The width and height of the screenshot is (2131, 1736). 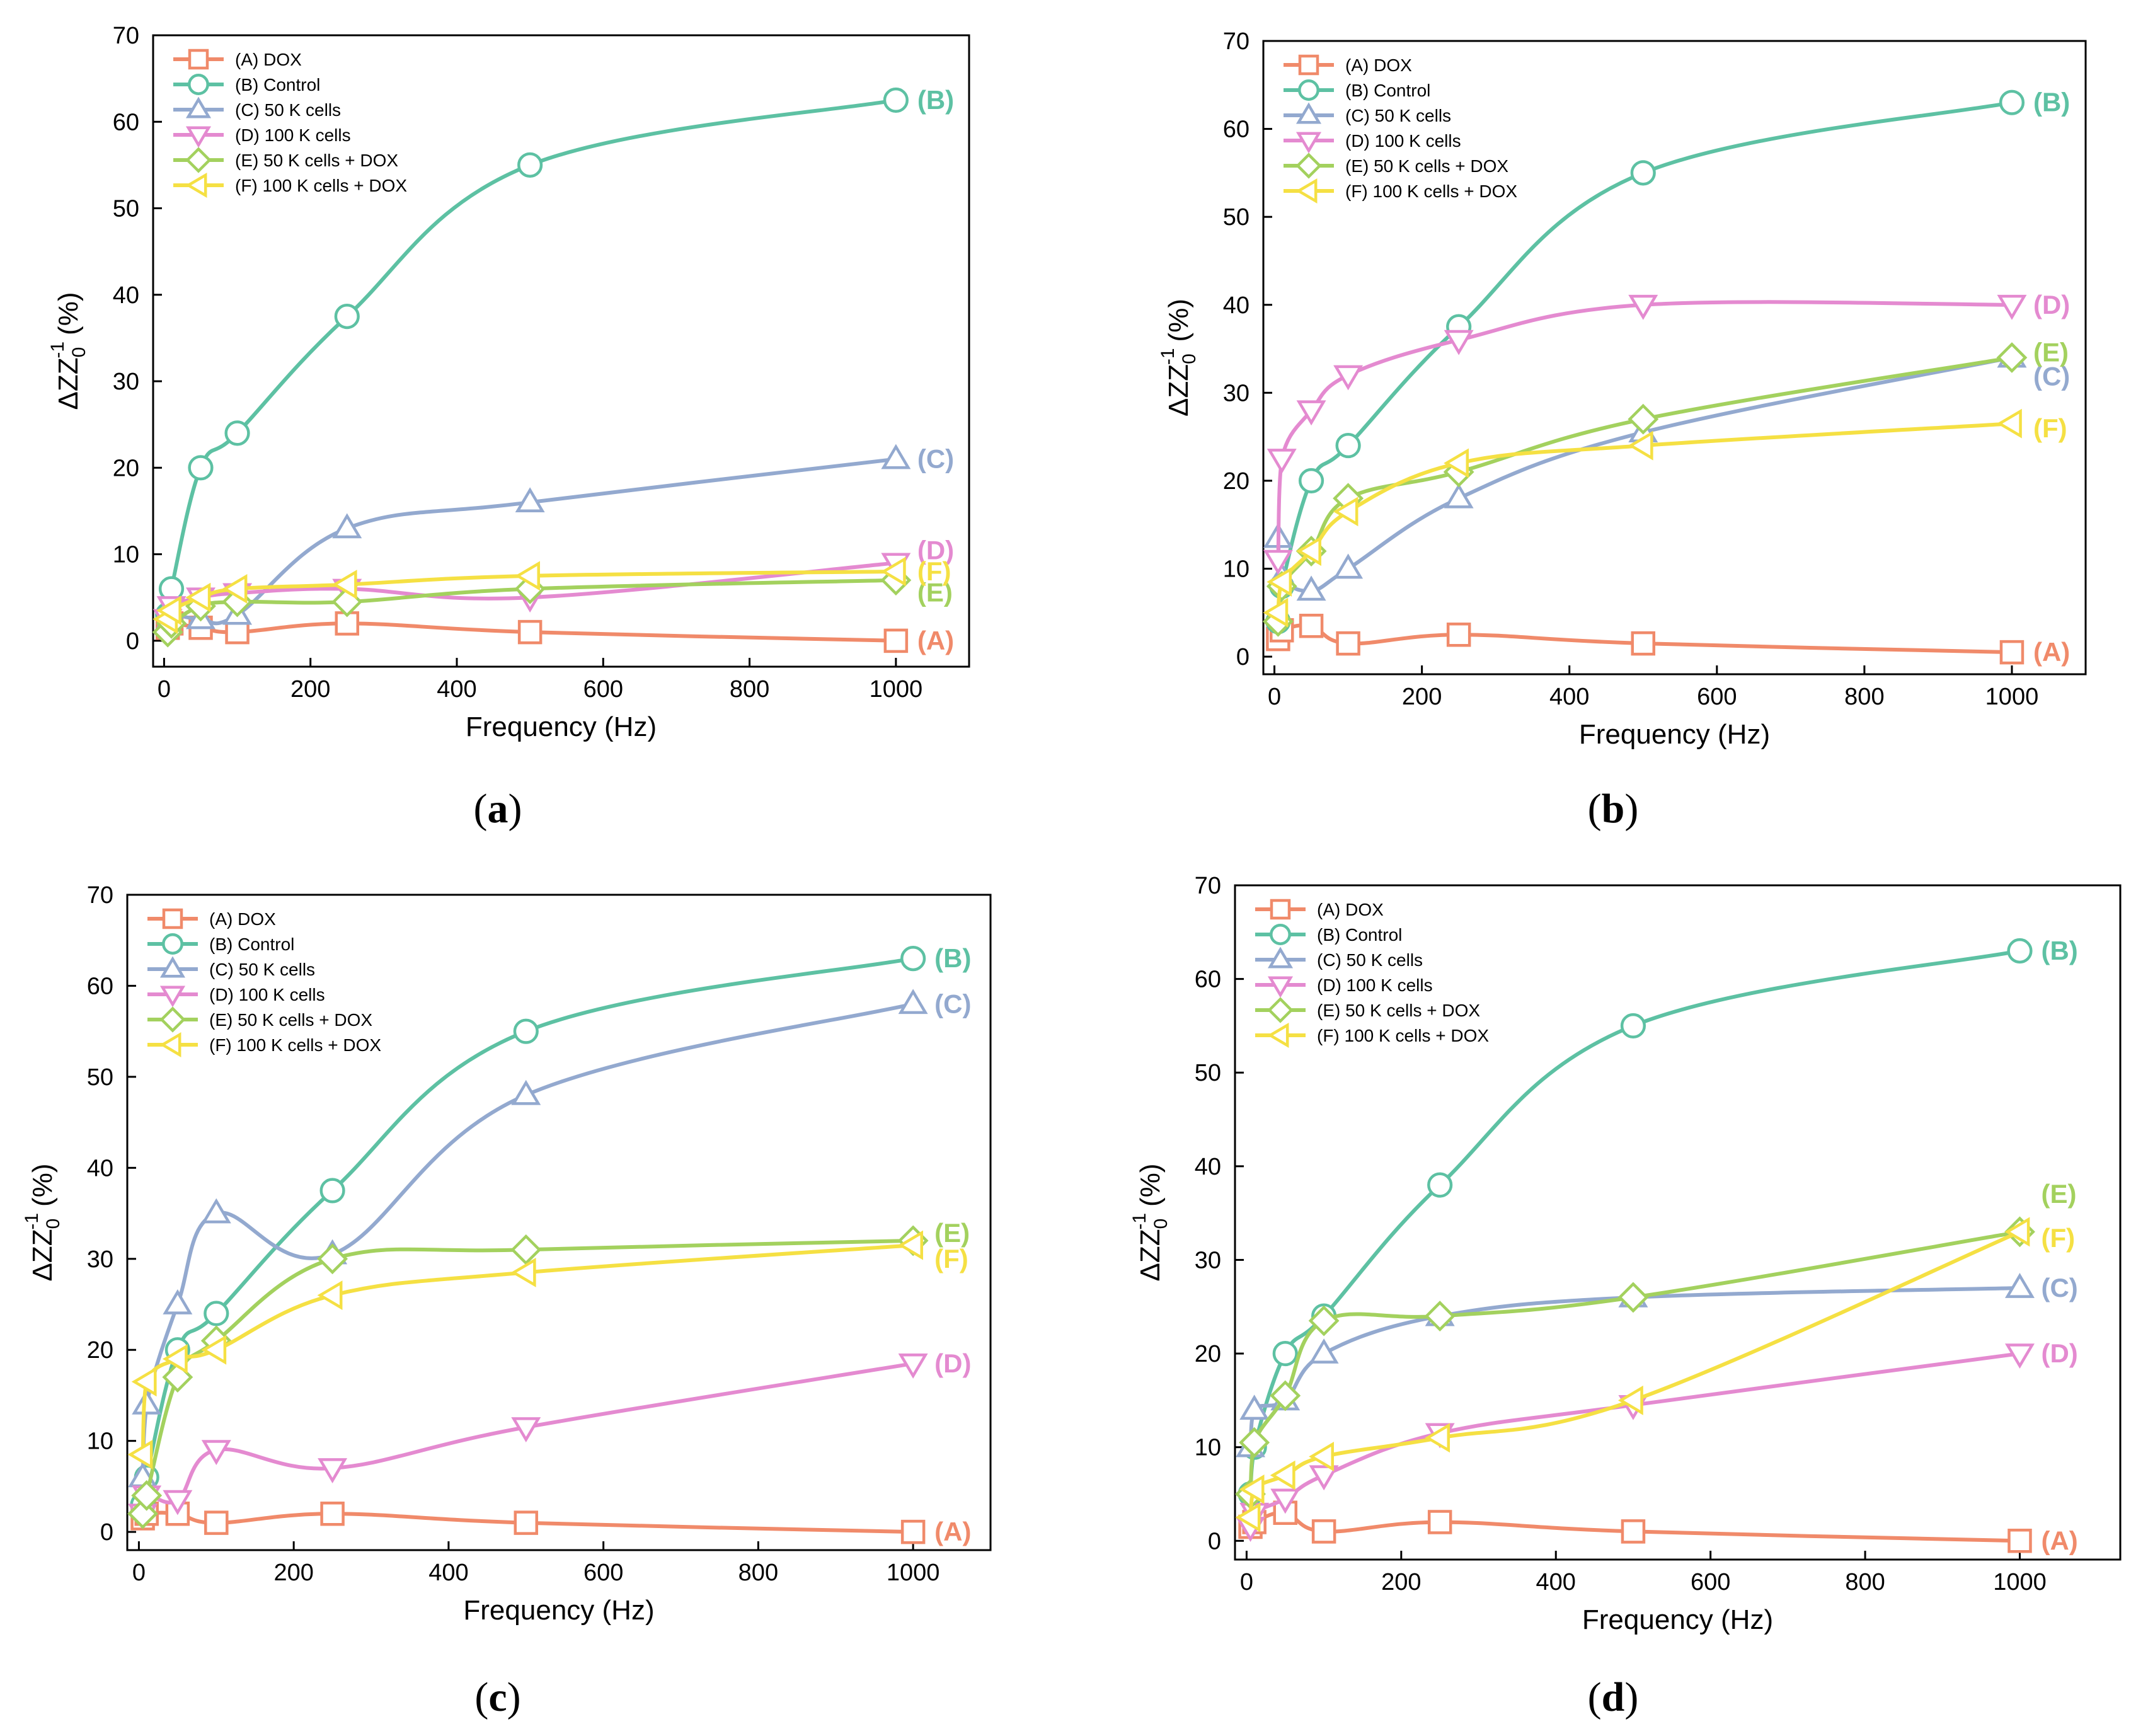 What do you see at coordinates (1208, 1448) in the screenshot?
I see `y-tick-label: 10` at bounding box center [1208, 1448].